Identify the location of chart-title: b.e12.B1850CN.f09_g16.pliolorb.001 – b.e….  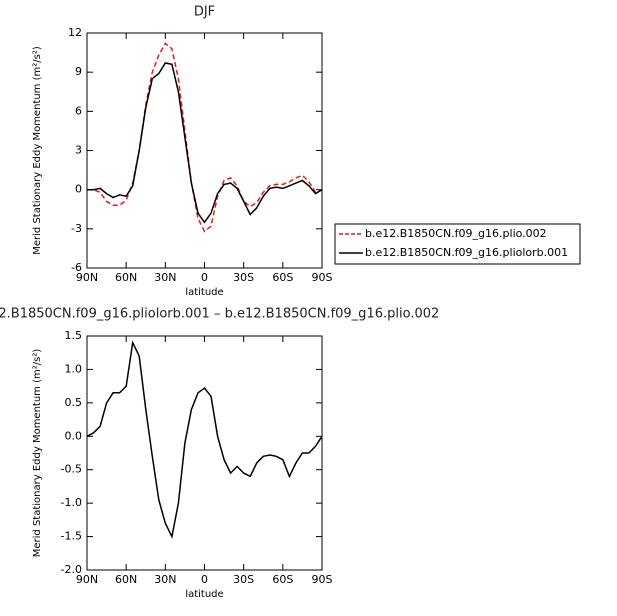
(219, 314).